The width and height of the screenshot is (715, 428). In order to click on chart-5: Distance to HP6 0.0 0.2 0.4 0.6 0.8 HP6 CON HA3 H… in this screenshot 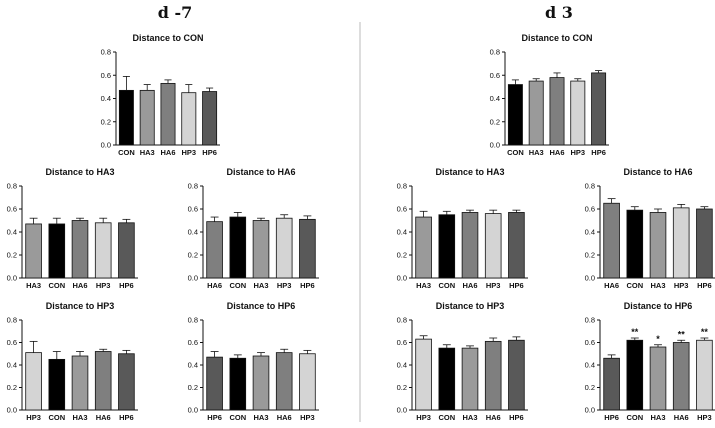, I will do `click(253, 361)`.